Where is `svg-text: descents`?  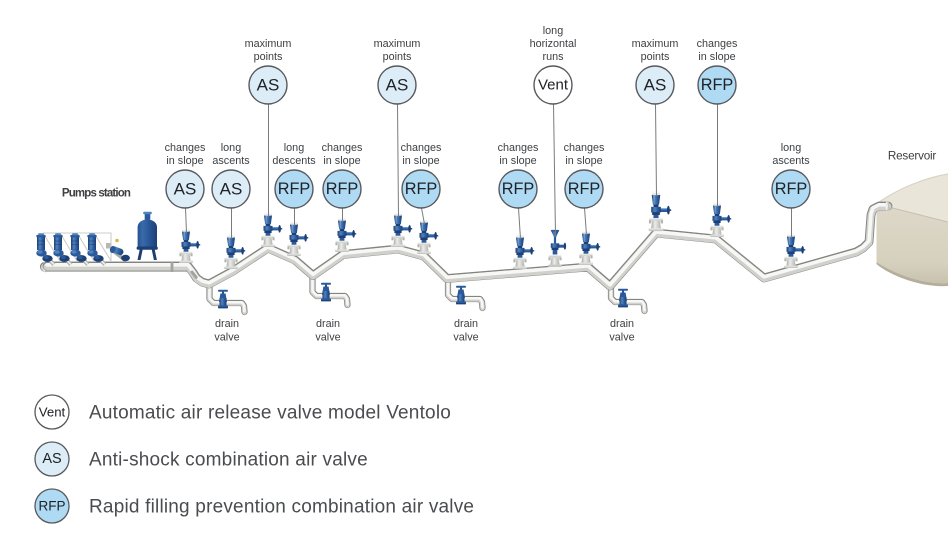
svg-text: descents is located at coordinates (294, 161).